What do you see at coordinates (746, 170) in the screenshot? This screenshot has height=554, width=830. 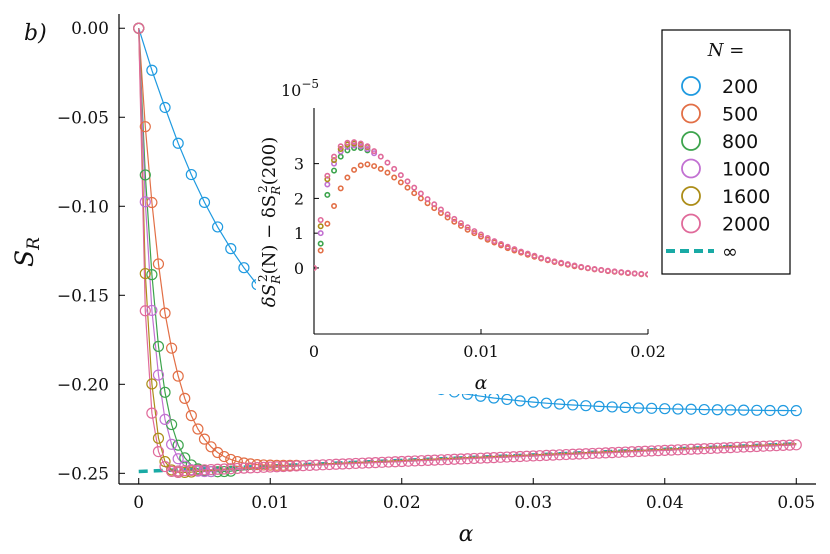 I see `legend-label-1000: 1000` at bounding box center [746, 170].